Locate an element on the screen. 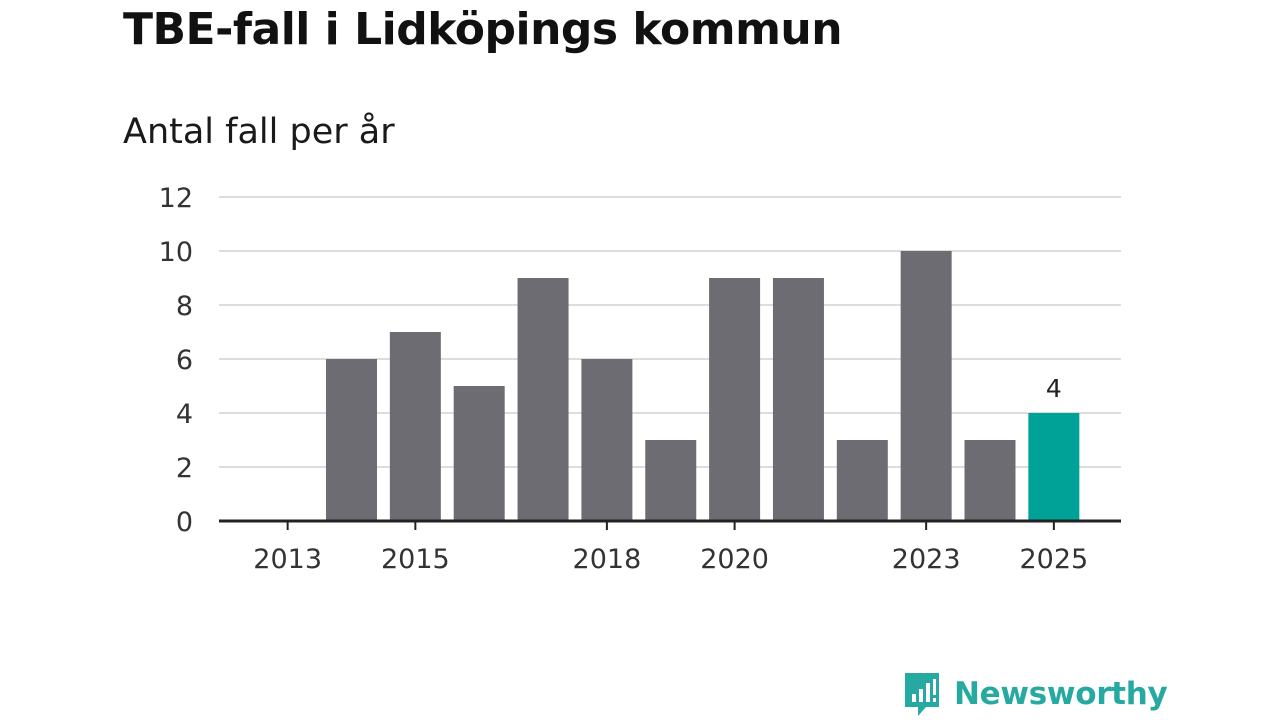 The image size is (1280, 720). y-tick-label-0: 0 is located at coordinates (184, 522).